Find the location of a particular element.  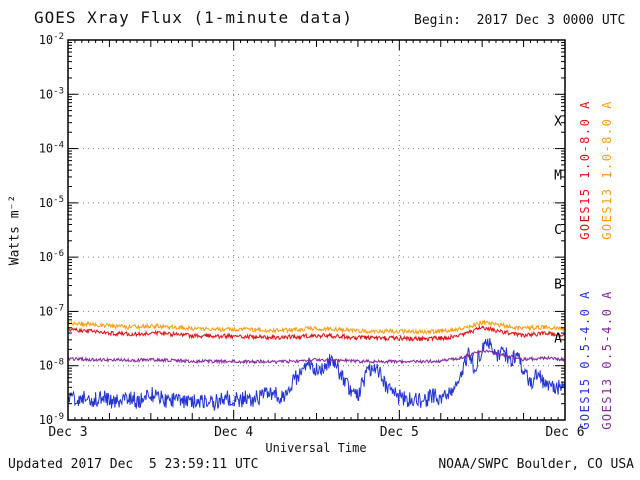

y-tick-labels: 10-210-310-410-510-610-710-810-9 is located at coordinates (51, 229).